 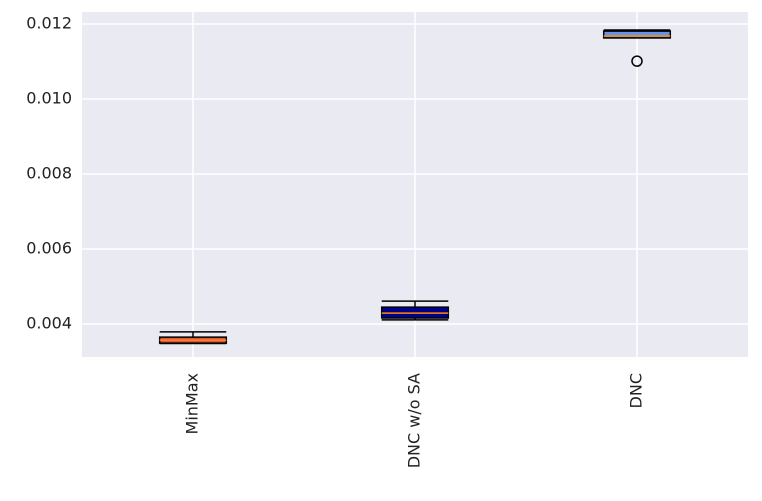 What do you see at coordinates (49, 23) in the screenshot?
I see `y-tick-label: 0.012` at bounding box center [49, 23].